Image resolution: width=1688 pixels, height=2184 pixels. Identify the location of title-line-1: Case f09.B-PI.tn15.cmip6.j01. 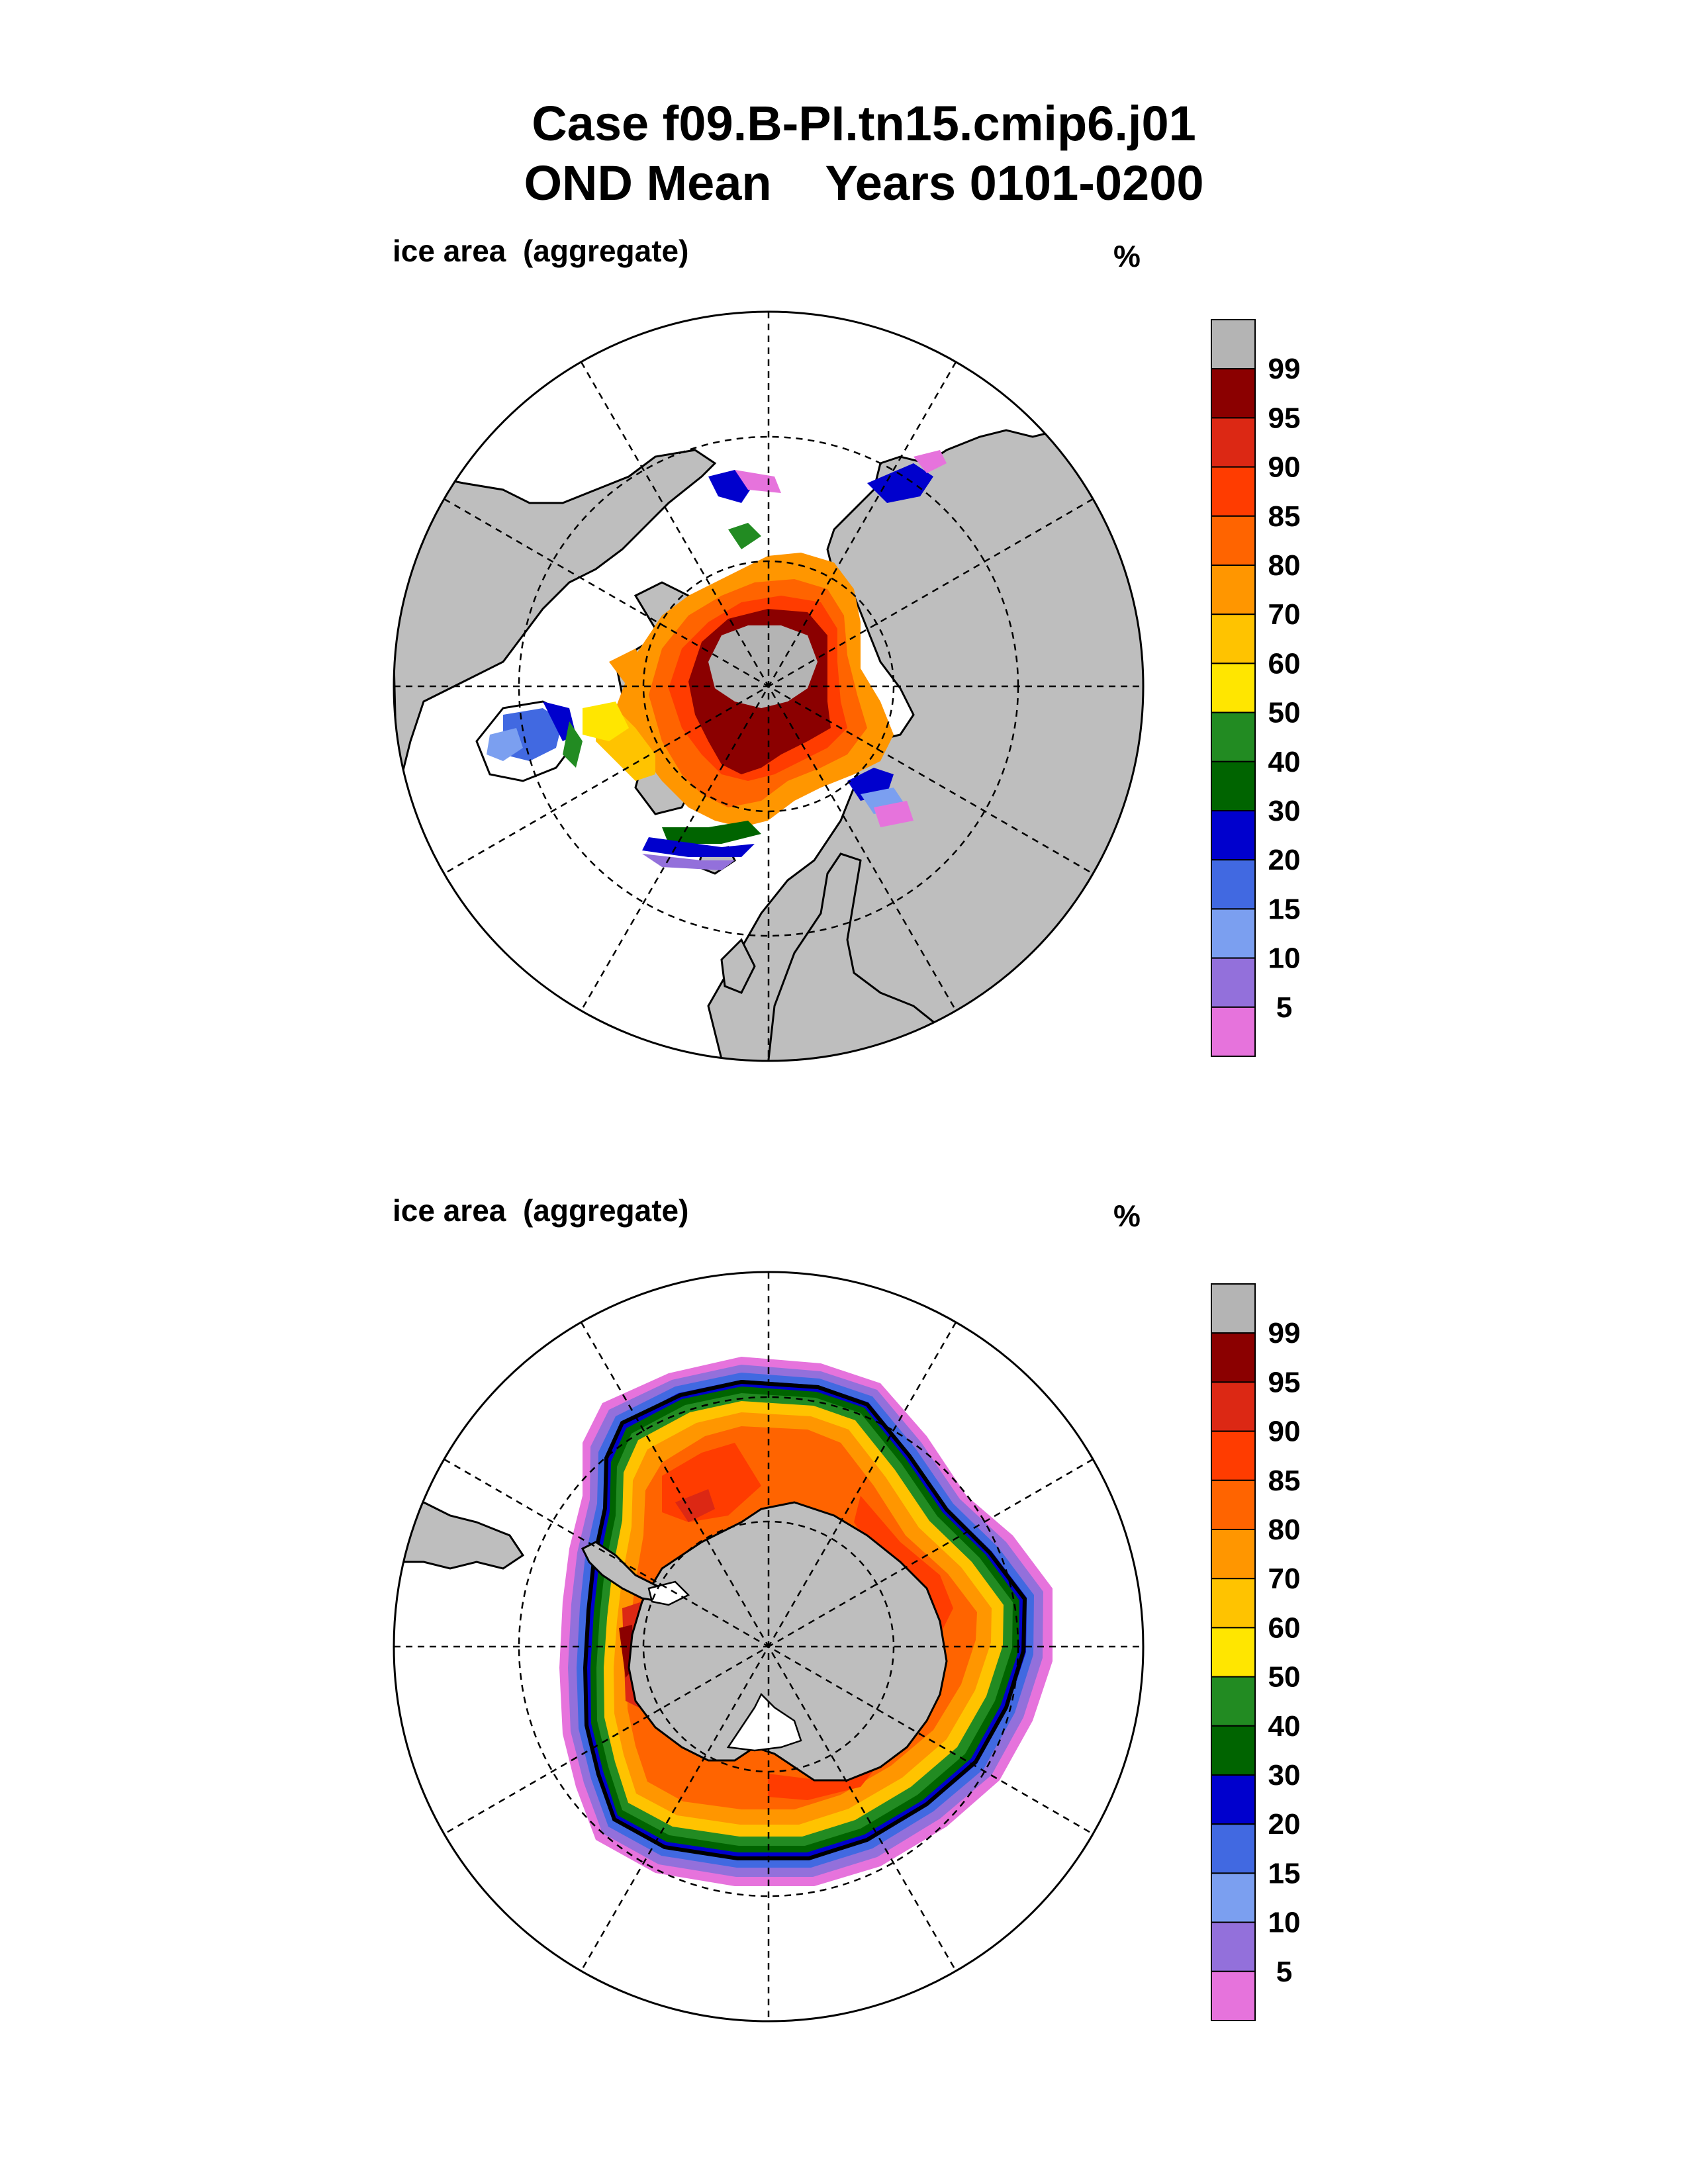
(864, 124).